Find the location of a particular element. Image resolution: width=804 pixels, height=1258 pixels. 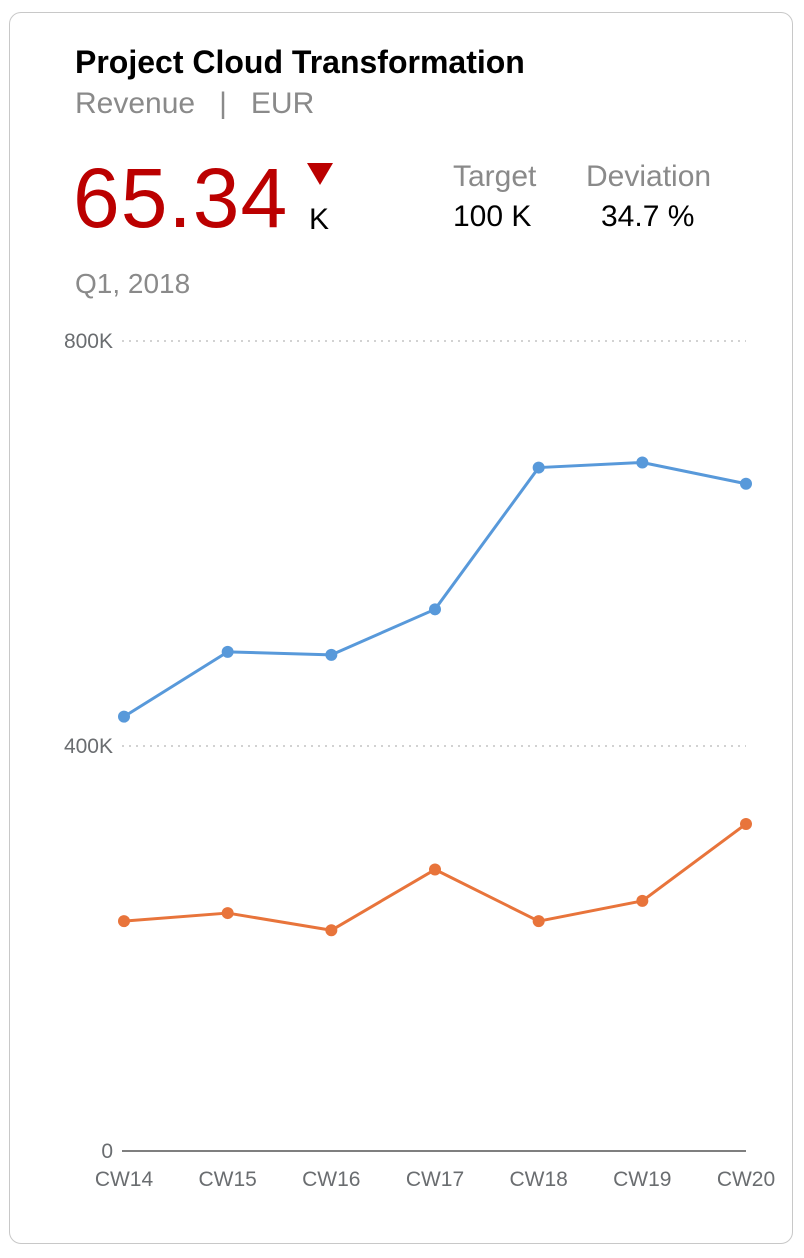

x-tick-label: CW17 is located at coordinates (435, 1179).